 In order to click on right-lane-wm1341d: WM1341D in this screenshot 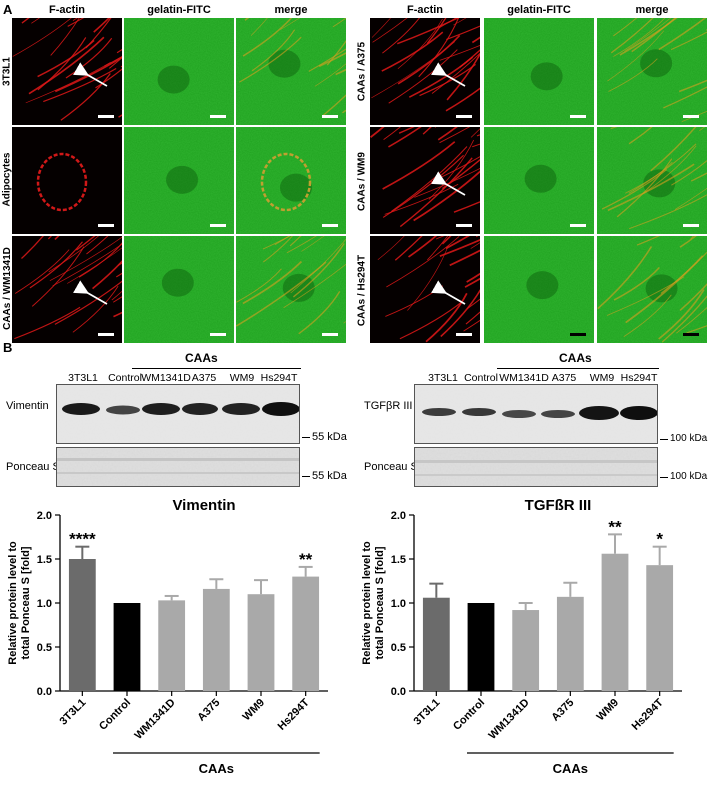, I will do `click(524, 378)`.